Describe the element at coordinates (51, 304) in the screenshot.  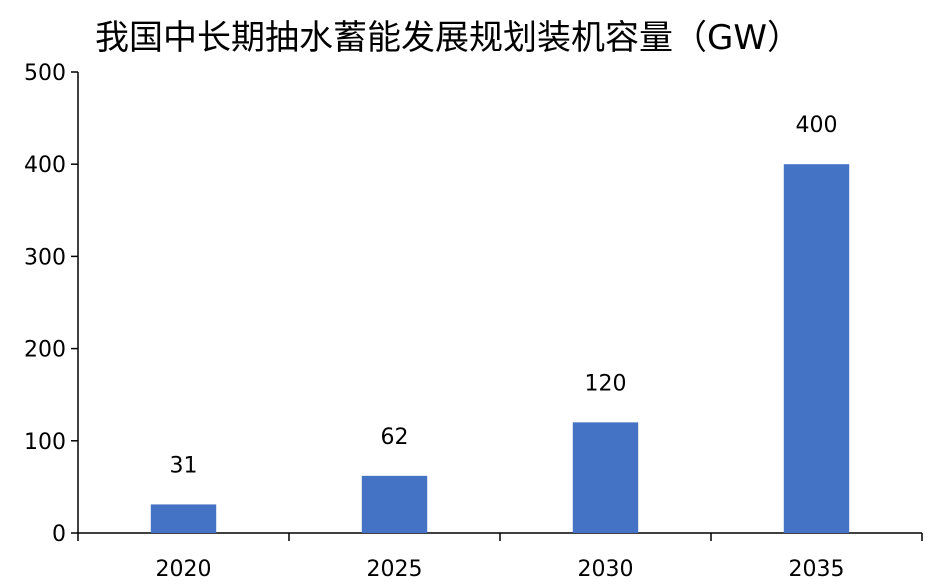
I see `y-axis: 0 100 200 300 400 500` at that location.